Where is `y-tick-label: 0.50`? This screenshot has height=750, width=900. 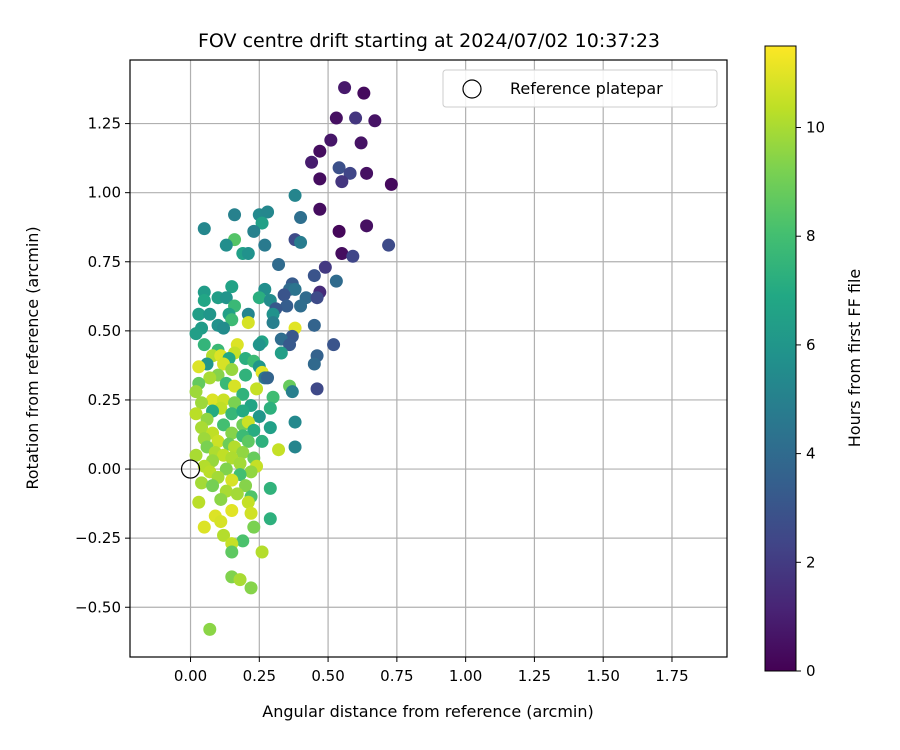 y-tick-label: 0.50 is located at coordinates (104, 331).